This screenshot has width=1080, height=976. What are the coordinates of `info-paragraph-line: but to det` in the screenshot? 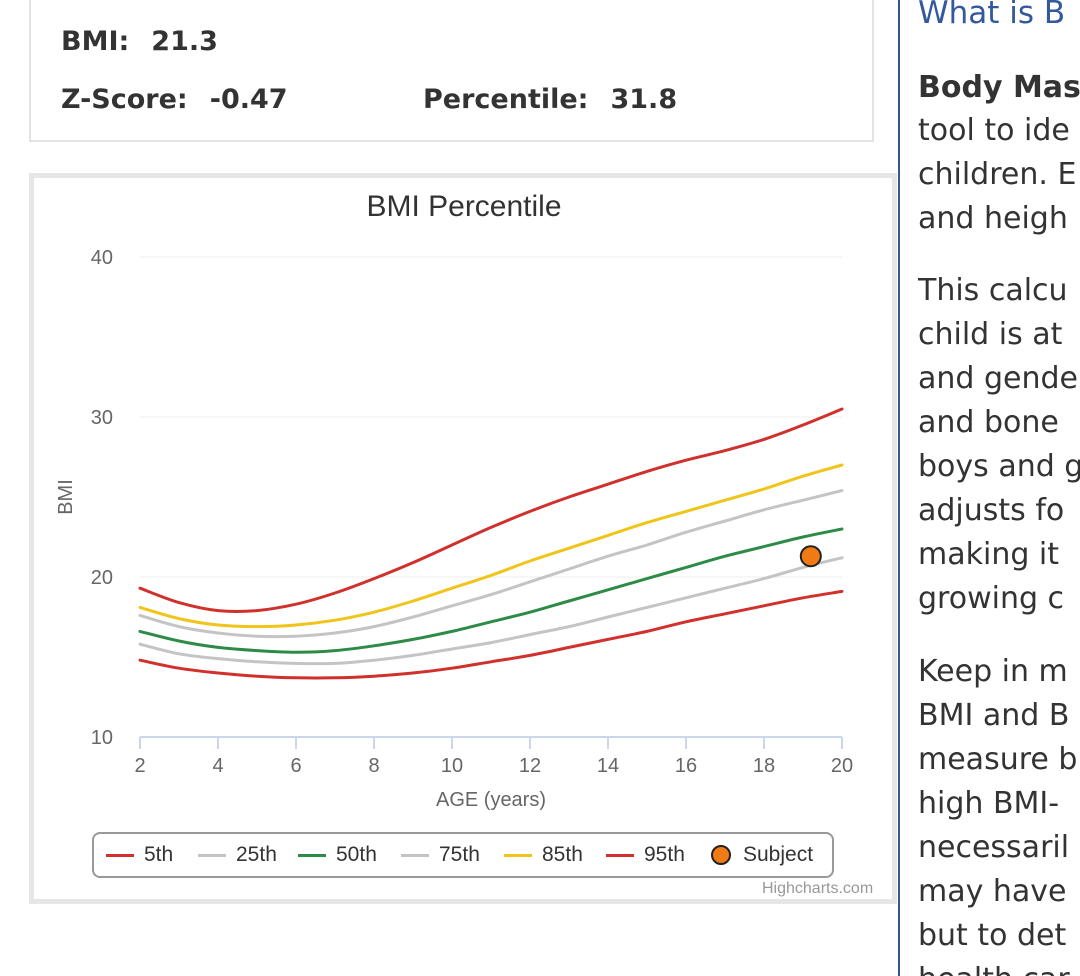 It's located at (992, 935).